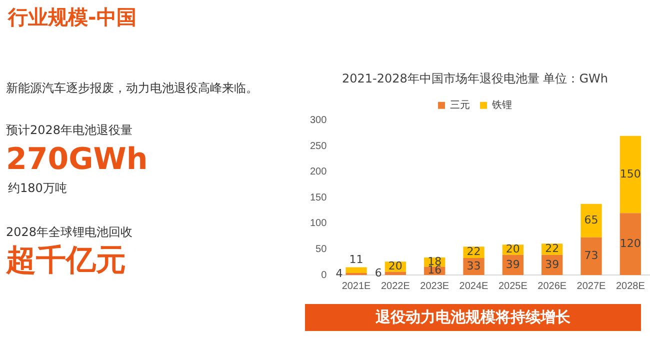 This screenshot has width=650, height=342. What do you see at coordinates (474, 286) in the screenshot?
I see `x-tick-label: 2024E` at bounding box center [474, 286].